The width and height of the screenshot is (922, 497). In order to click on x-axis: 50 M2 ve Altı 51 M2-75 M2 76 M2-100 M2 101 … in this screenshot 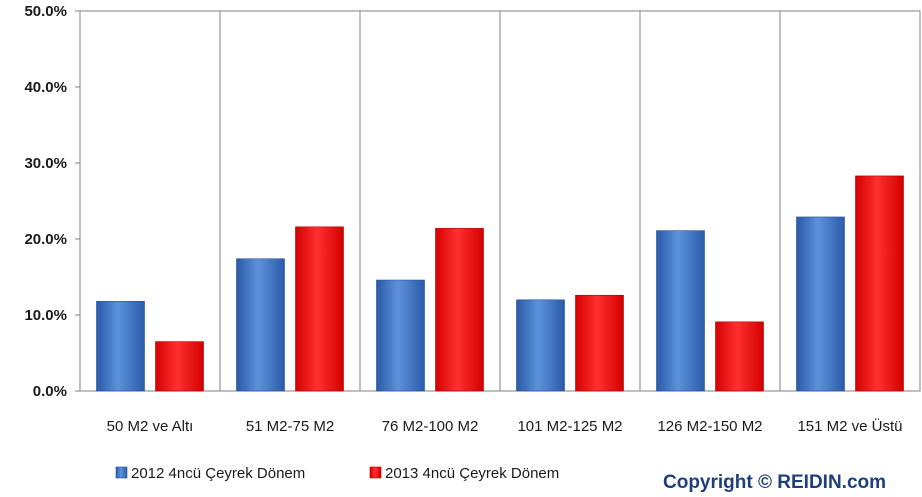, I will do `click(505, 426)`.